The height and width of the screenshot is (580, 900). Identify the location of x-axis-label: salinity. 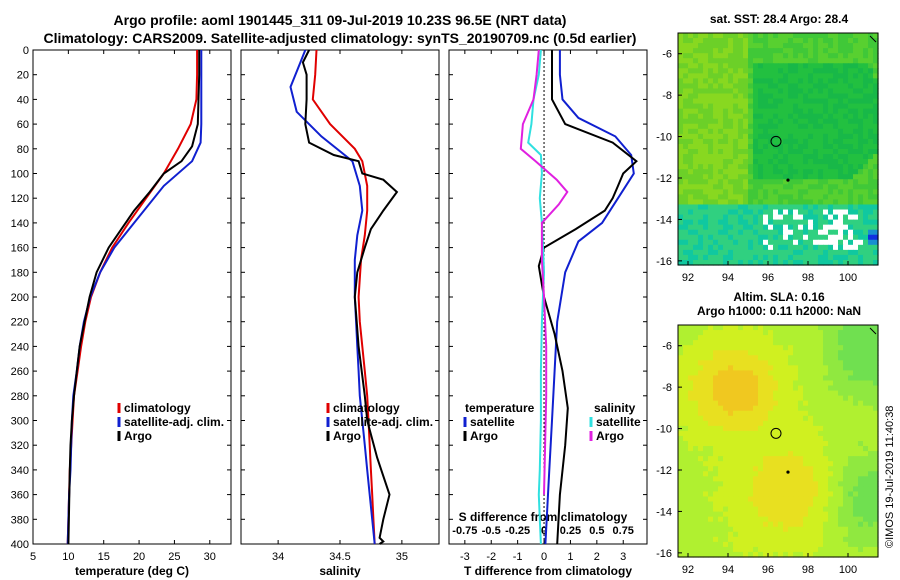
(340, 571).